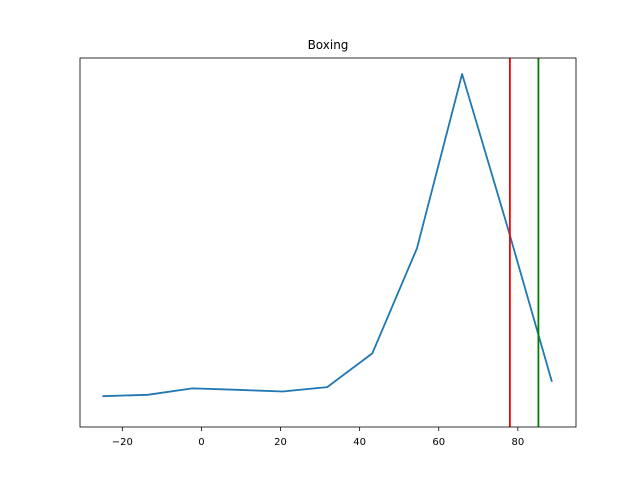 This screenshot has width=640, height=480. What do you see at coordinates (280, 442) in the screenshot?
I see `x-tick-label: 20` at bounding box center [280, 442].